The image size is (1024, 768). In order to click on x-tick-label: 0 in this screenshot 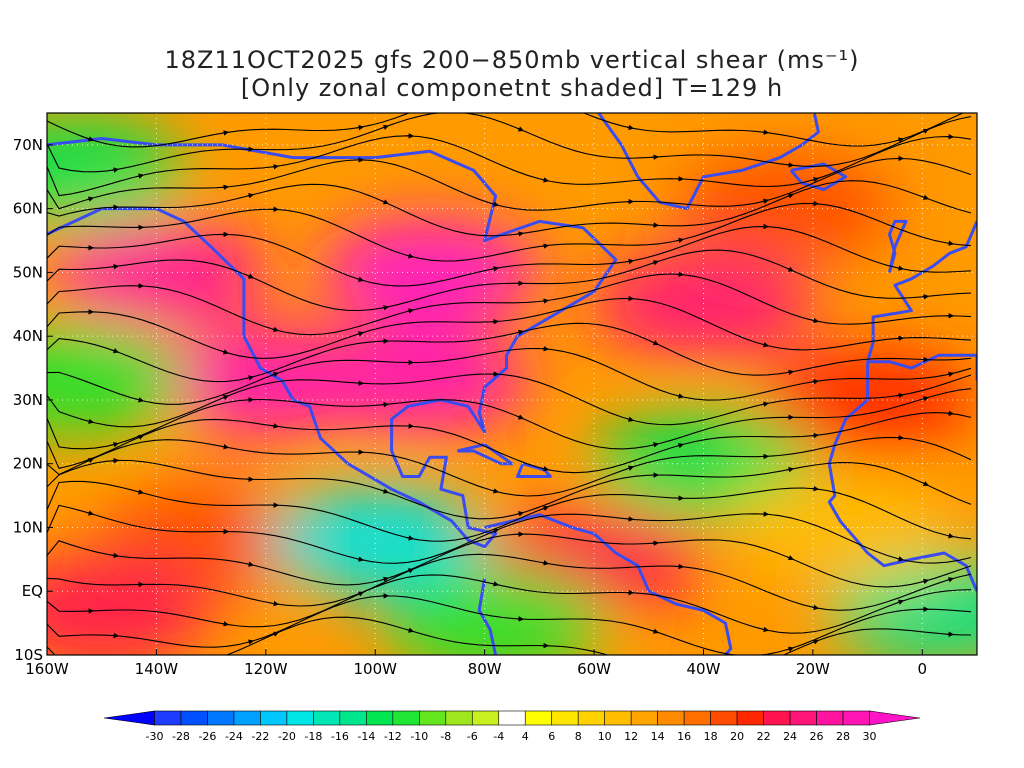, I will do `click(923, 669)`.